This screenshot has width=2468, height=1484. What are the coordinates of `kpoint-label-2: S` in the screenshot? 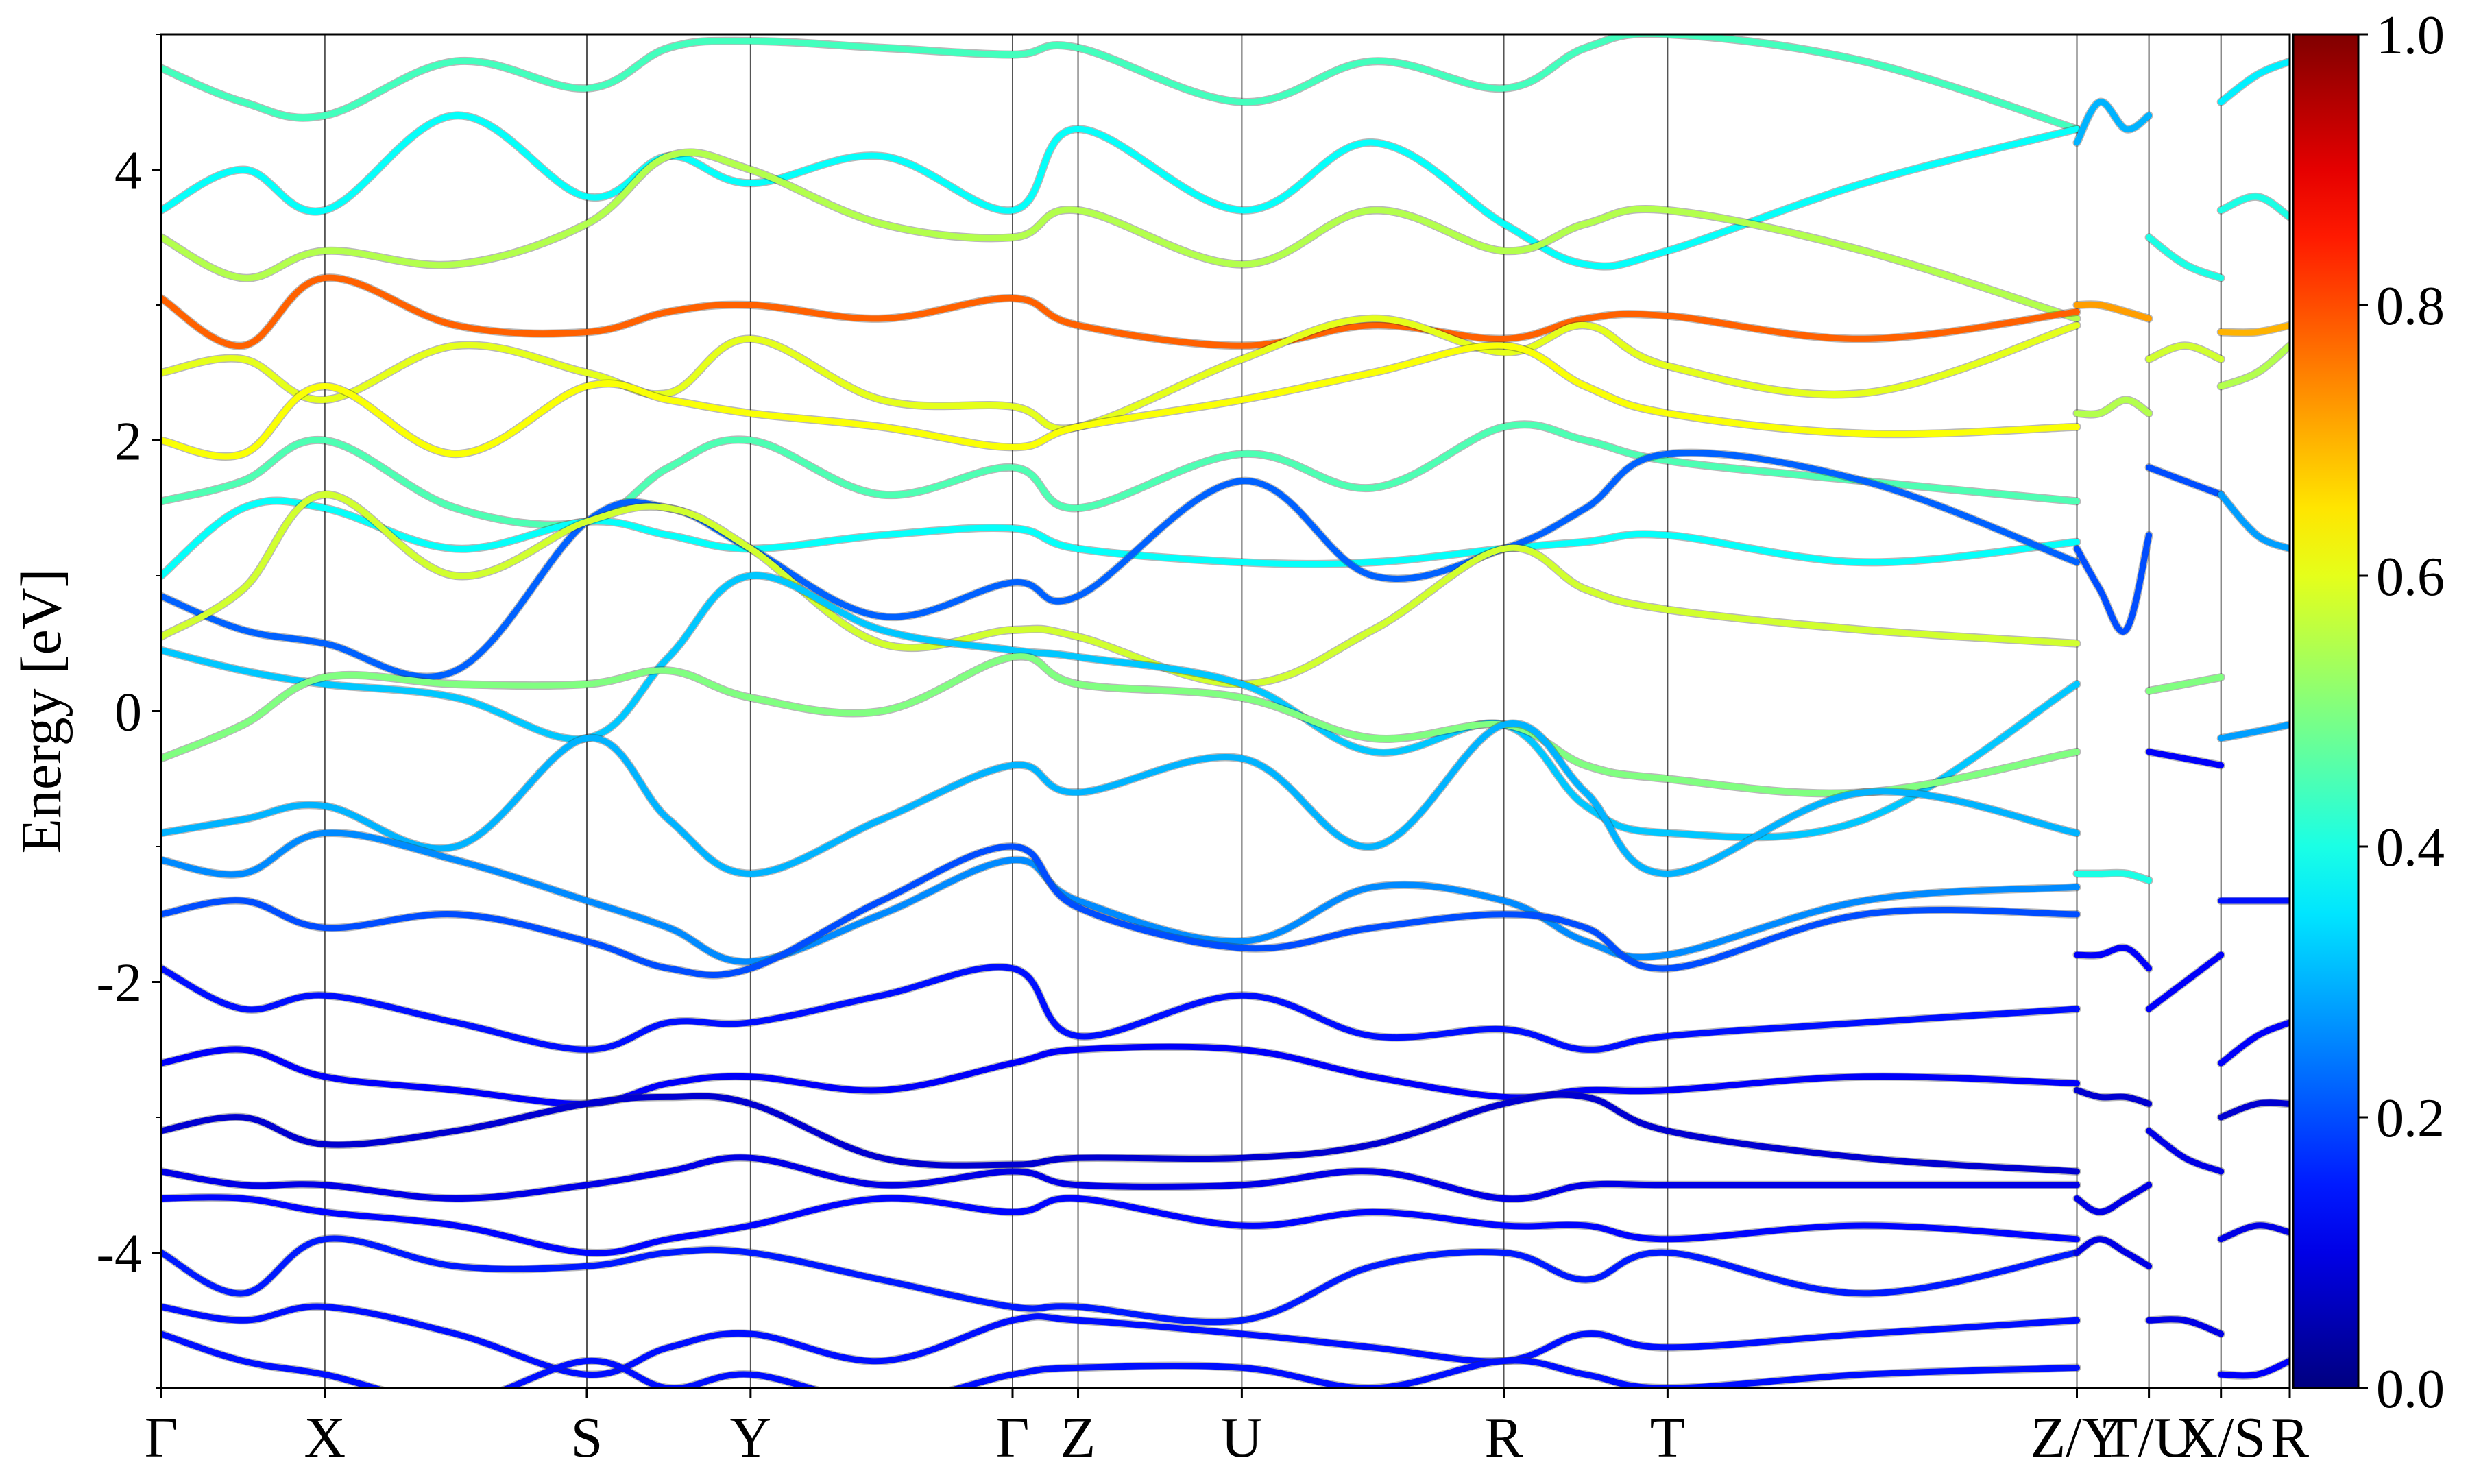 It's located at (587, 1438).